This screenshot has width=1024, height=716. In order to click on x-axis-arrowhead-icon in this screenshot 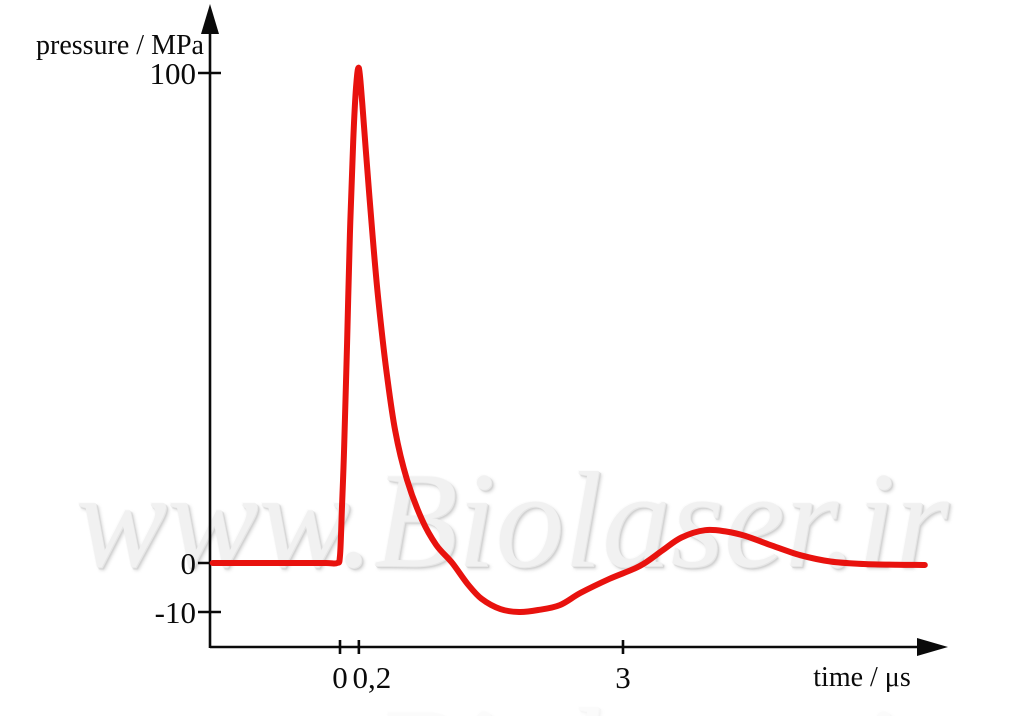, I will do `click(932, 647)`.